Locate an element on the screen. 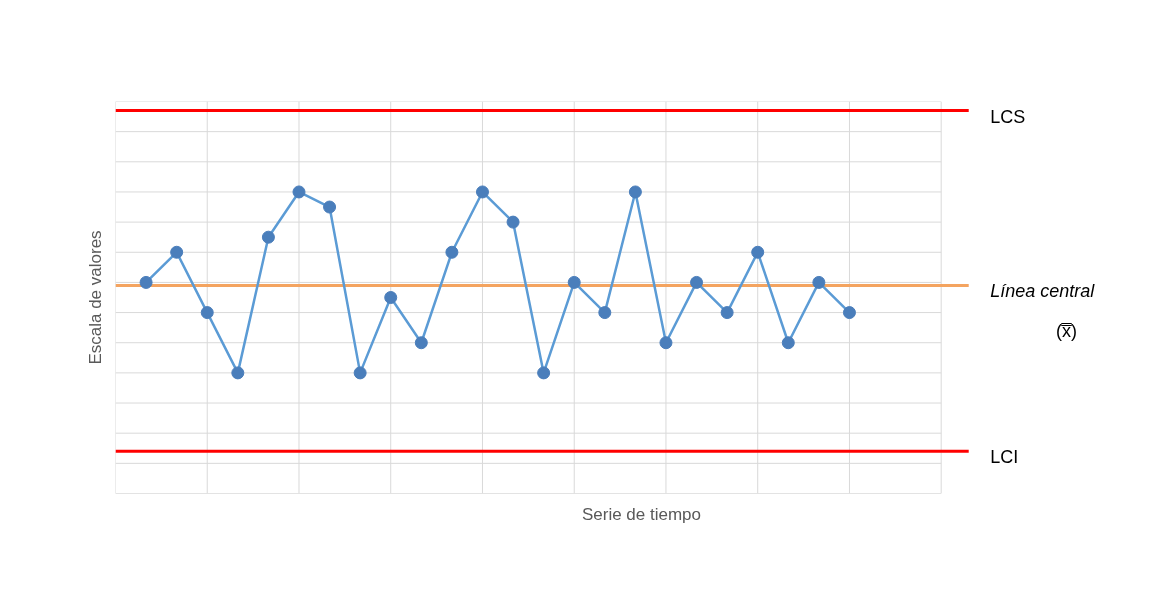  ref-line-label: LCI is located at coordinates (1004, 457).